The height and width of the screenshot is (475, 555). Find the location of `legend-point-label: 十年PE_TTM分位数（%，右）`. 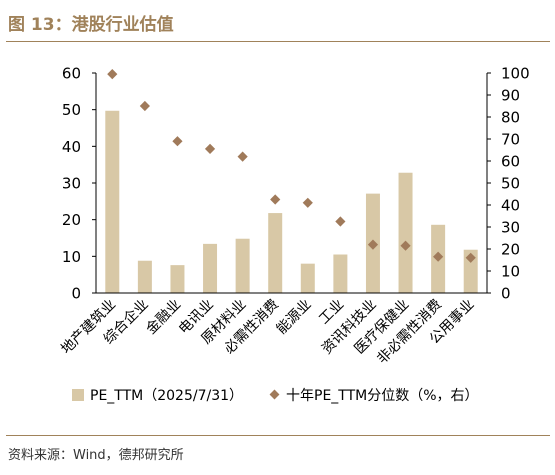

legend-point-label: 十年PE_TTM分位数（%，右） is located at coordinates (382, 396).